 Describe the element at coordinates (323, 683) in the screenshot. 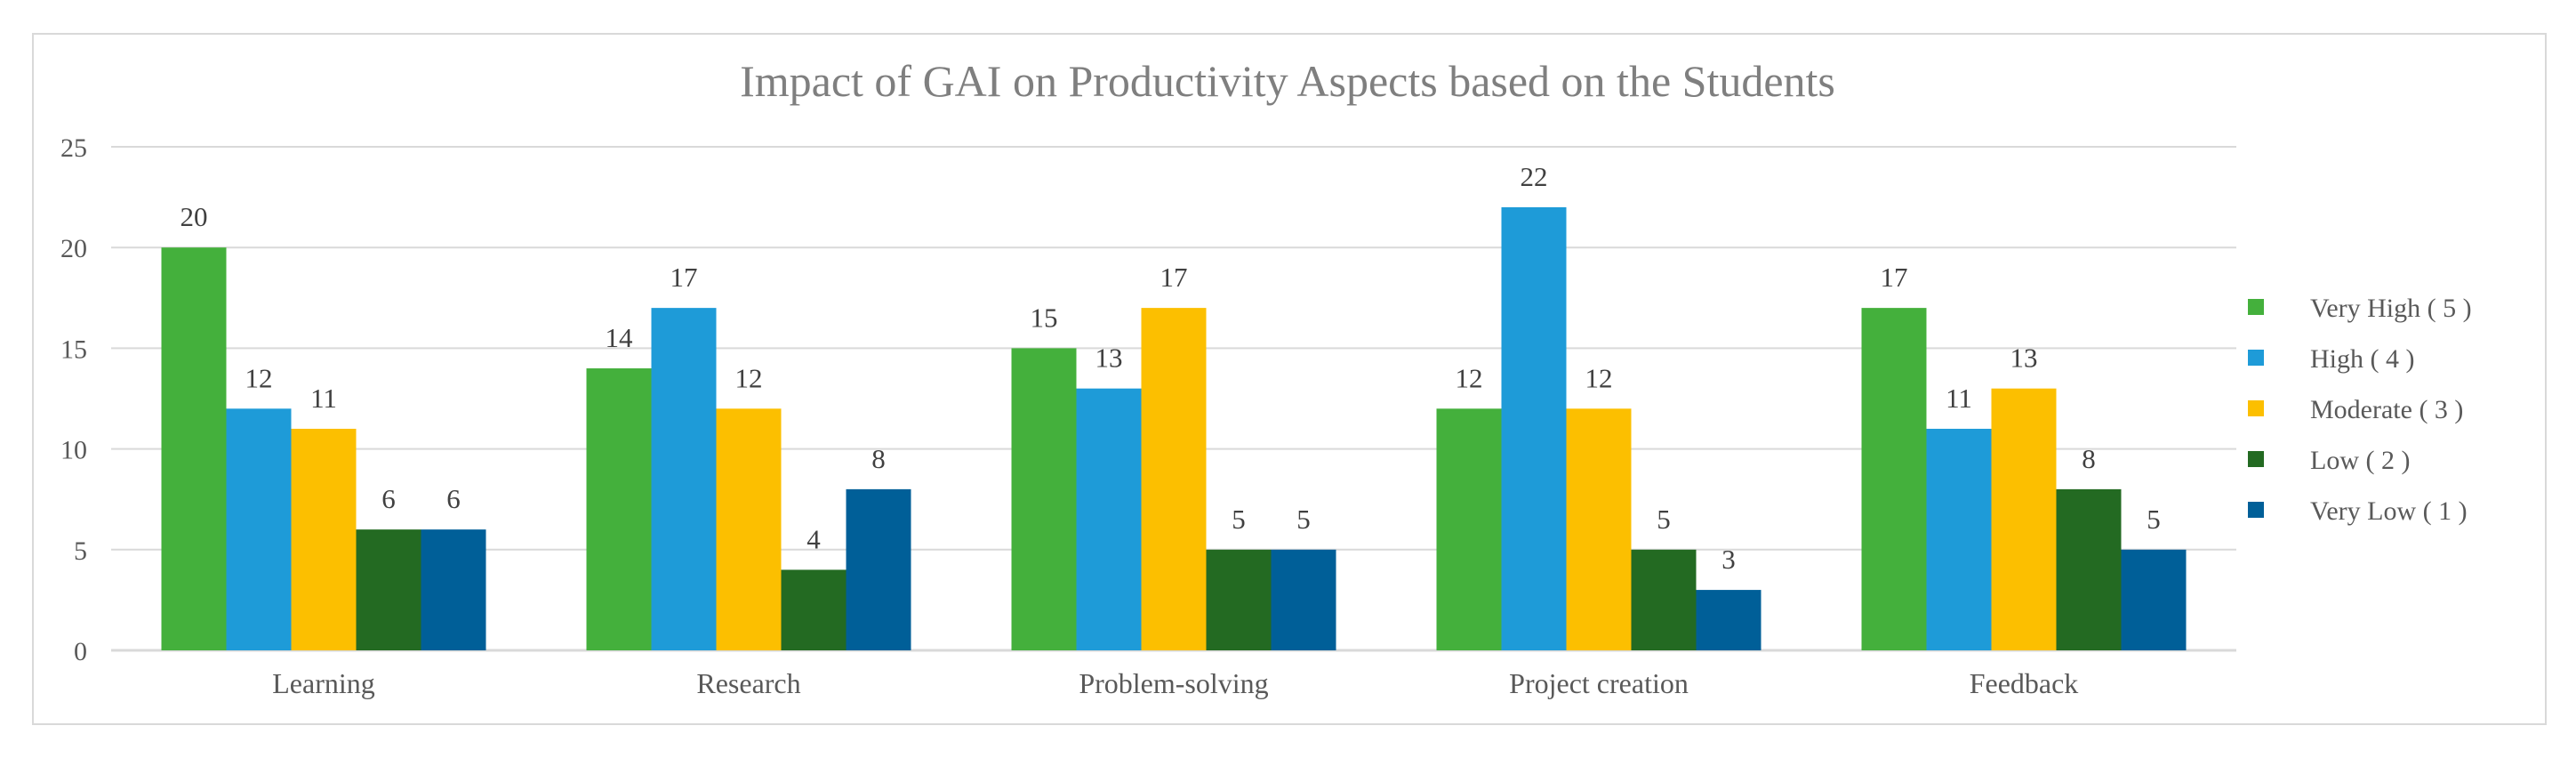

I see `x-category-label: Learning` at that location.